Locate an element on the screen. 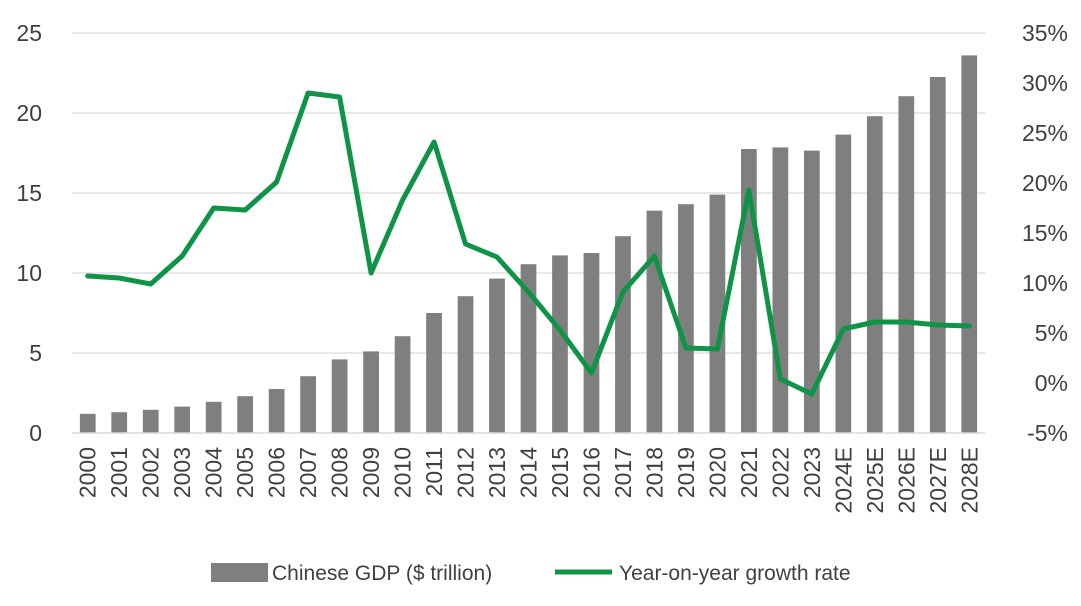 This screenshot has width=1081, height=606. left-tick-label: 15 is located at coordinates (29, 193).